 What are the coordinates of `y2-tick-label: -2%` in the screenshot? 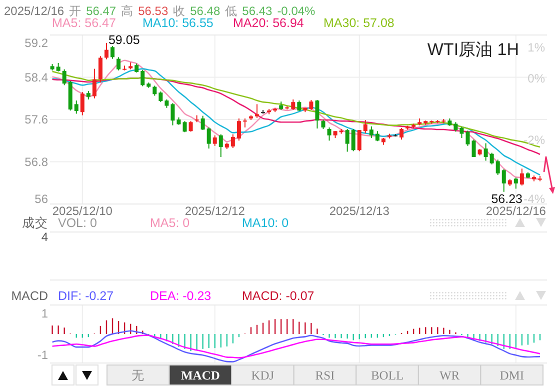 It's located at (535, 140).